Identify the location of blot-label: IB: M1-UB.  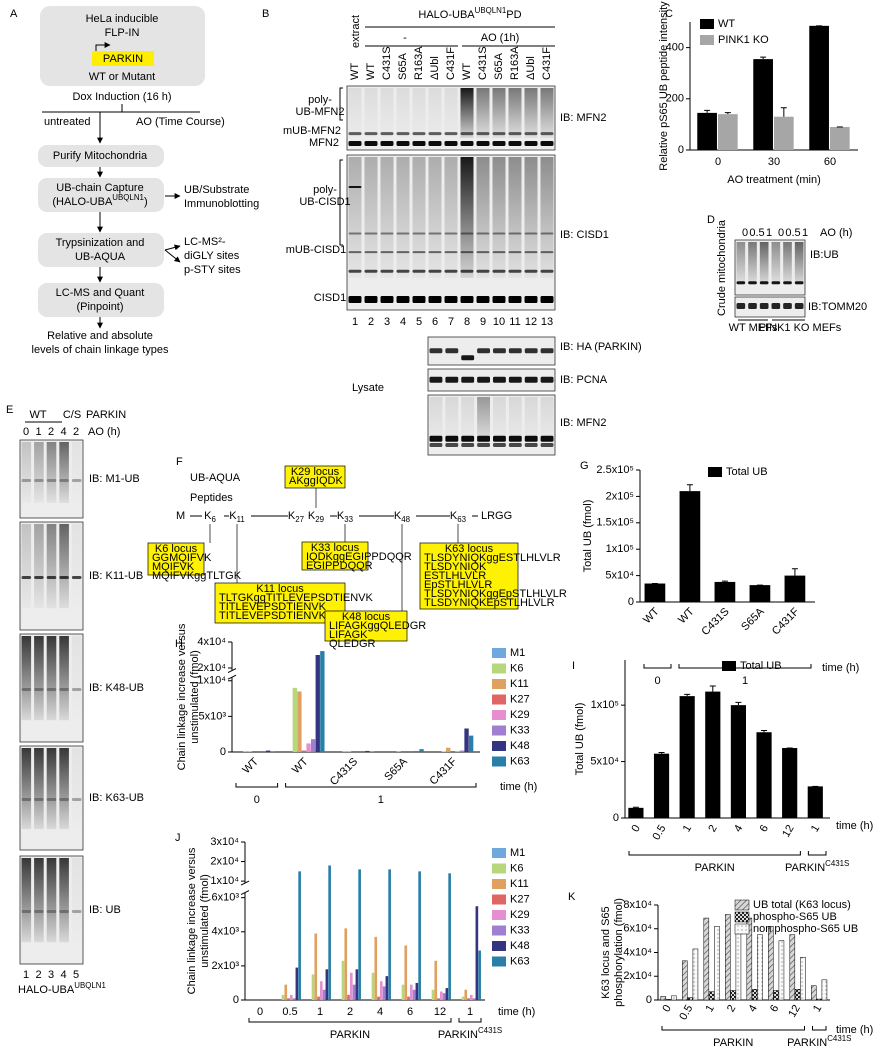
(114, 479).